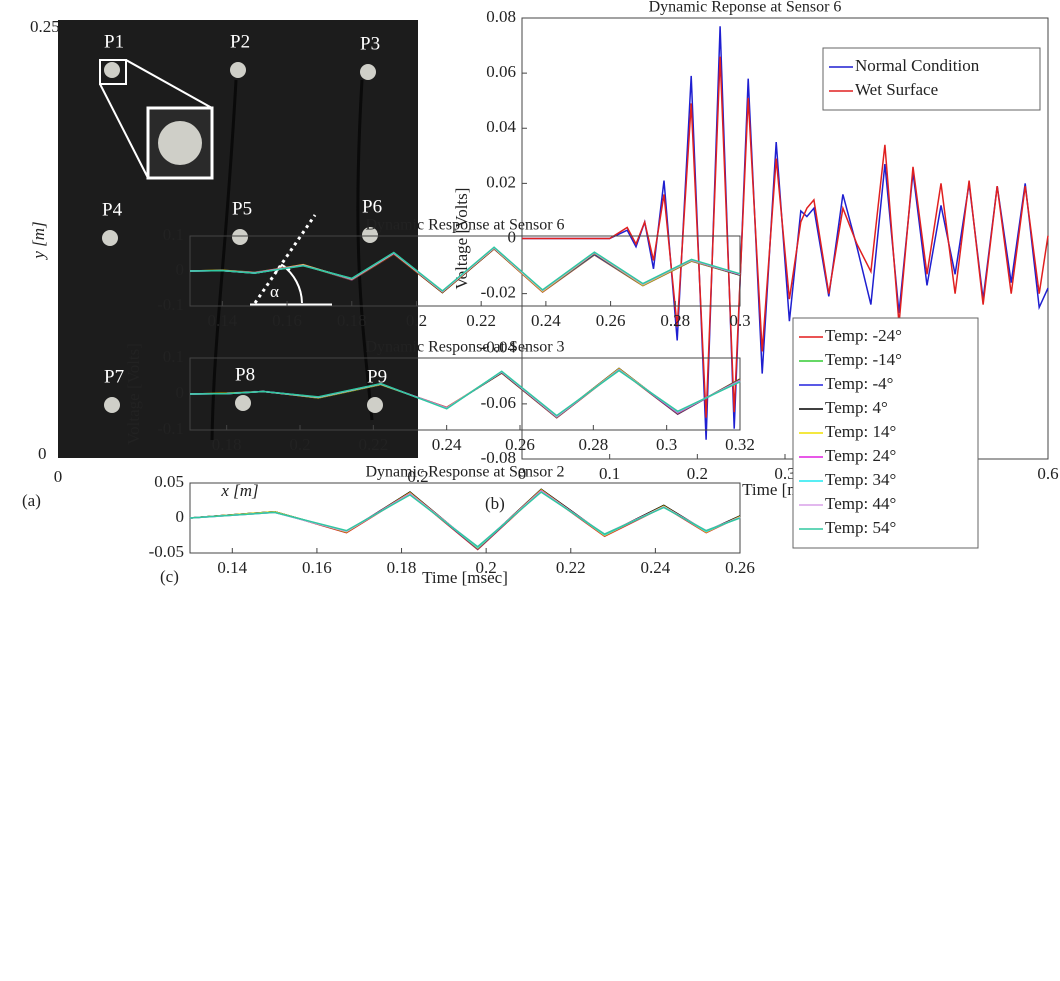 Image resolution: width=1060 pixels, height=981 pixels. What do you see at coordinates (499, 347) in the screenshot?
I see `y-tick-label: -0.04` at bounding box center [499, 347].